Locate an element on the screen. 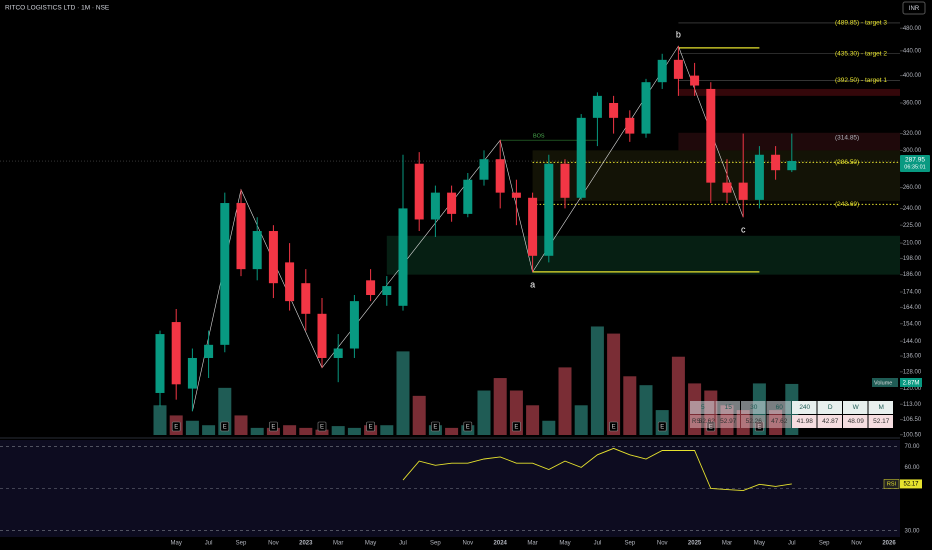  y-tick-label: 225.00 is located at coordinates (912, 226).